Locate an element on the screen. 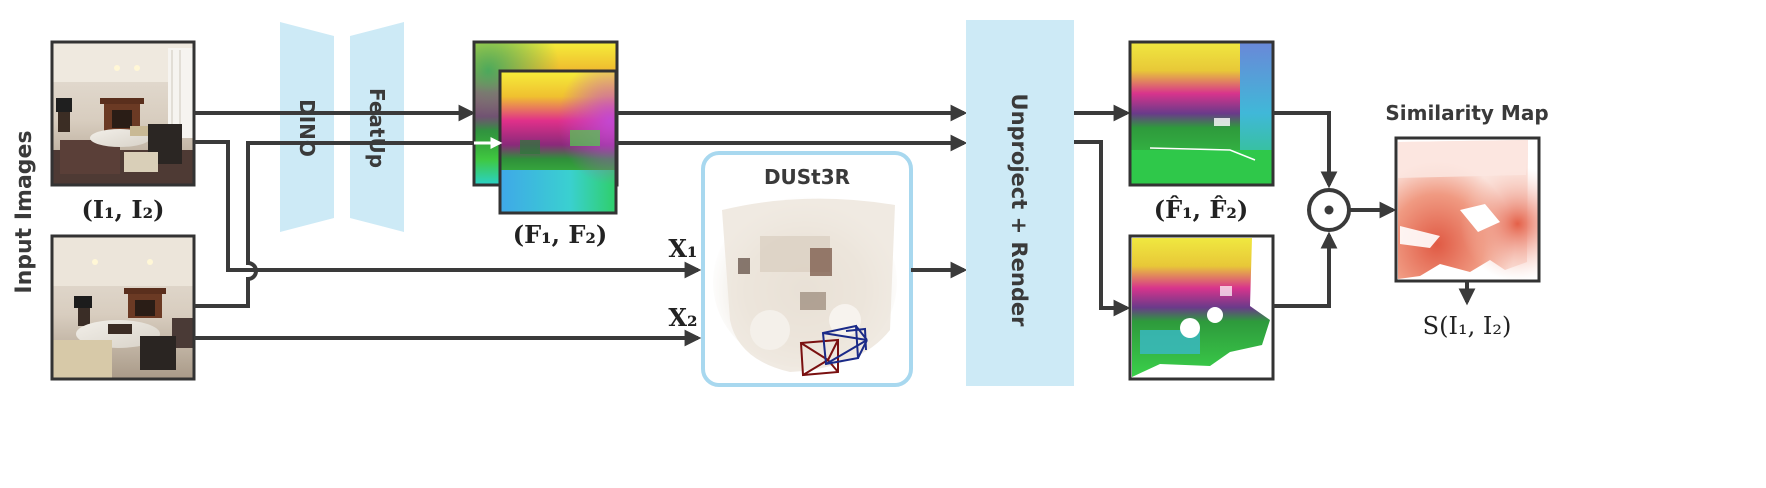 Image resolution: width=1766 pixels, height=488 pixels. dino-label: DINO is located at coordinates (307, 128).